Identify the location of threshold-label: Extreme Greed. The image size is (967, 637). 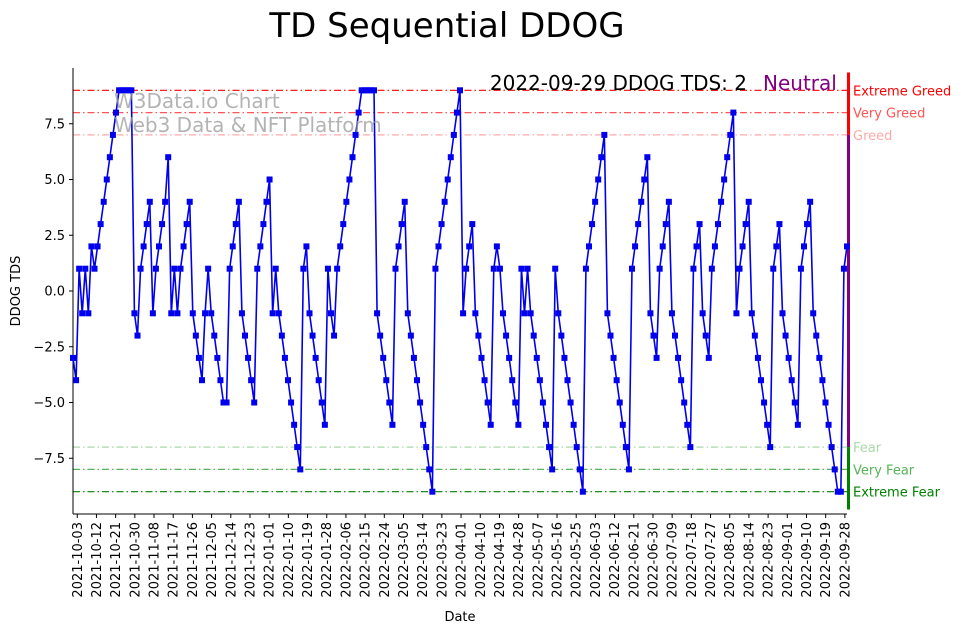
(902, 91).